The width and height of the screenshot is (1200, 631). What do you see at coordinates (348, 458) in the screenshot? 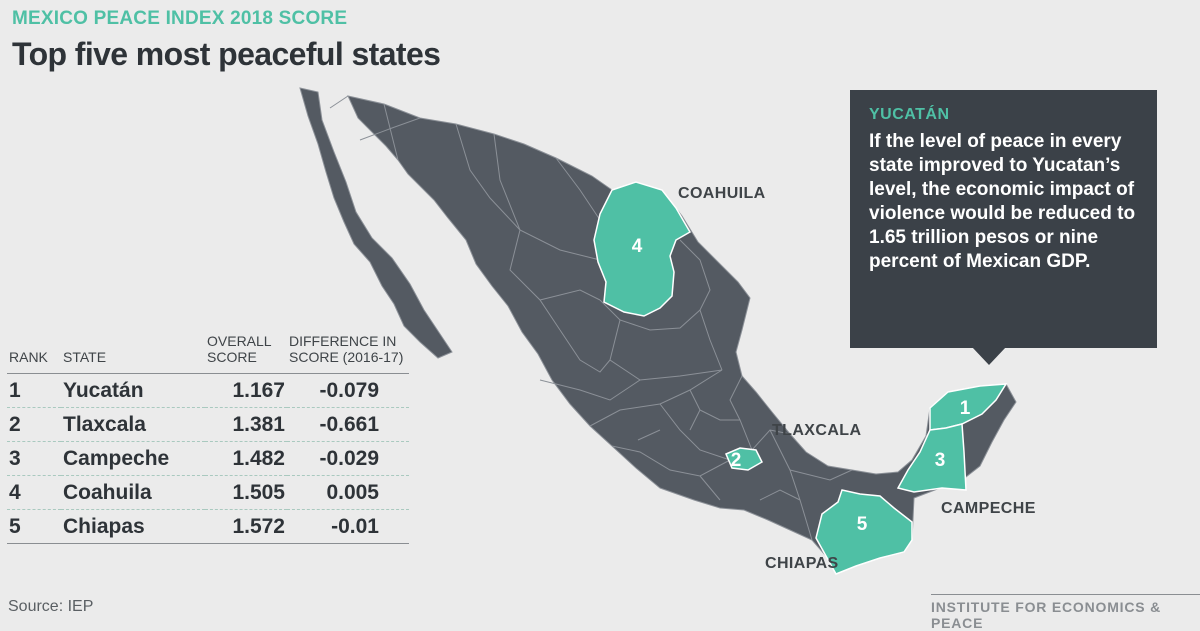
I see `cell-diff: -0.029` at bounding box center [348, 458].